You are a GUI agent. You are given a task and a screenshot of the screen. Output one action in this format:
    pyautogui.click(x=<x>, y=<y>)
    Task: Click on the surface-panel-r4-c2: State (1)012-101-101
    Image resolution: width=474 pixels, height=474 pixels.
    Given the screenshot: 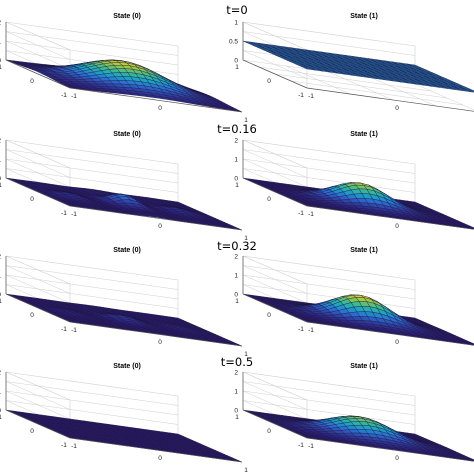 What is the action you would take?
    pyautogui.click(x=354, y=412)
    